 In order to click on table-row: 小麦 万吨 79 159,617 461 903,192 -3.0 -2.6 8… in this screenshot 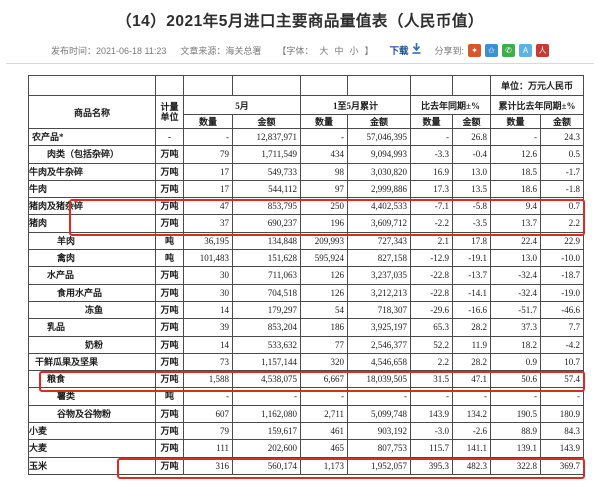, I will do `click(306, 431)`.